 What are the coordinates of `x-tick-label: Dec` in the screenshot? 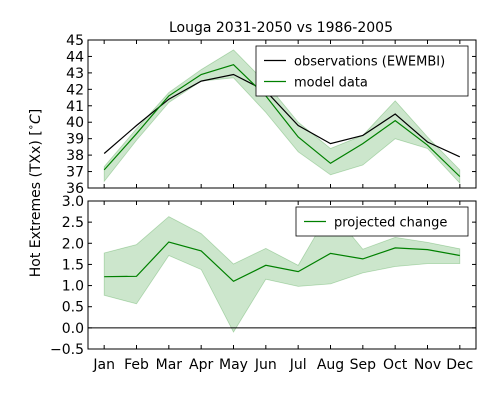 It's located at (459, 365).